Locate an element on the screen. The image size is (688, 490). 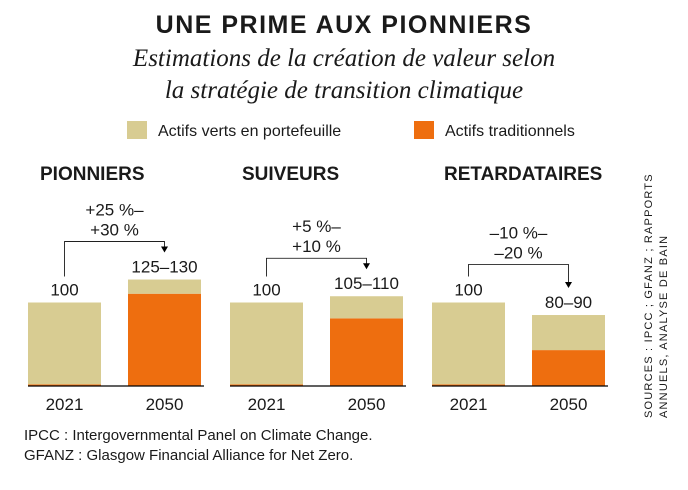
group-1-bar-2021-green is located at coordinates (64, 343).